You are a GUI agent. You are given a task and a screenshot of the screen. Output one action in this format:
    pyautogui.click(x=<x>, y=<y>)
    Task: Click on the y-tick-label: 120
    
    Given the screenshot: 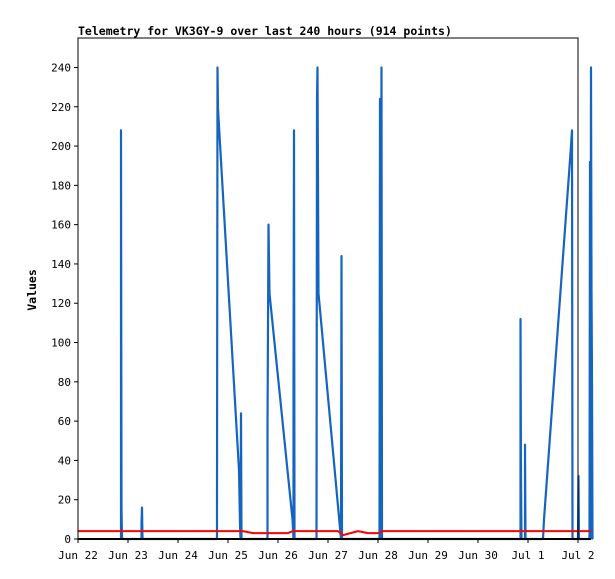 What is the action you would take?
    pyautogui.click(x=61, y=303)
    